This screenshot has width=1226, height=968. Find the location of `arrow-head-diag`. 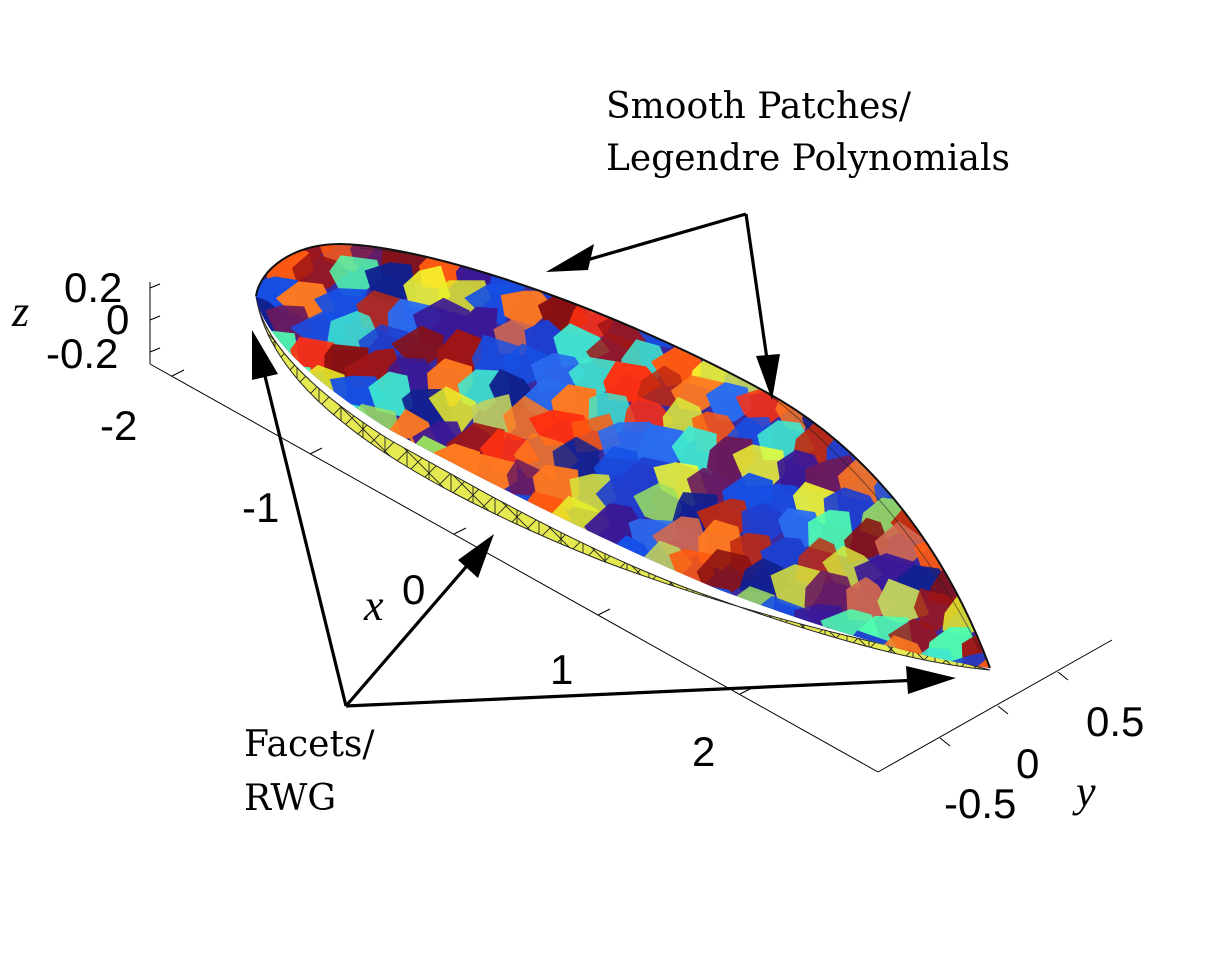

arrow-head-diag is located at coordinates (476, 556).